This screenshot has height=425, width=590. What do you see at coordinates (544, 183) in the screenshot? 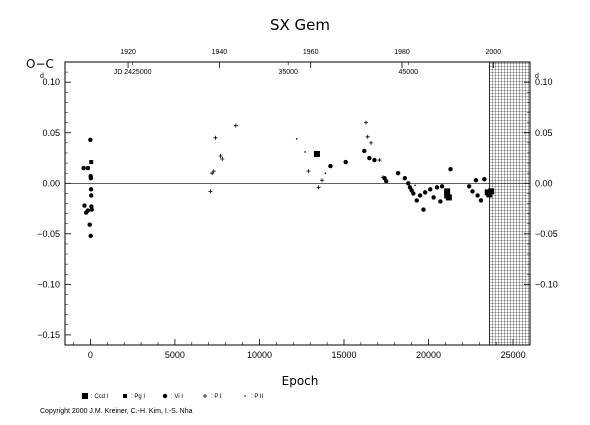
I see `y-right-tick-label: 0.00` at bounding box center [544, 183].